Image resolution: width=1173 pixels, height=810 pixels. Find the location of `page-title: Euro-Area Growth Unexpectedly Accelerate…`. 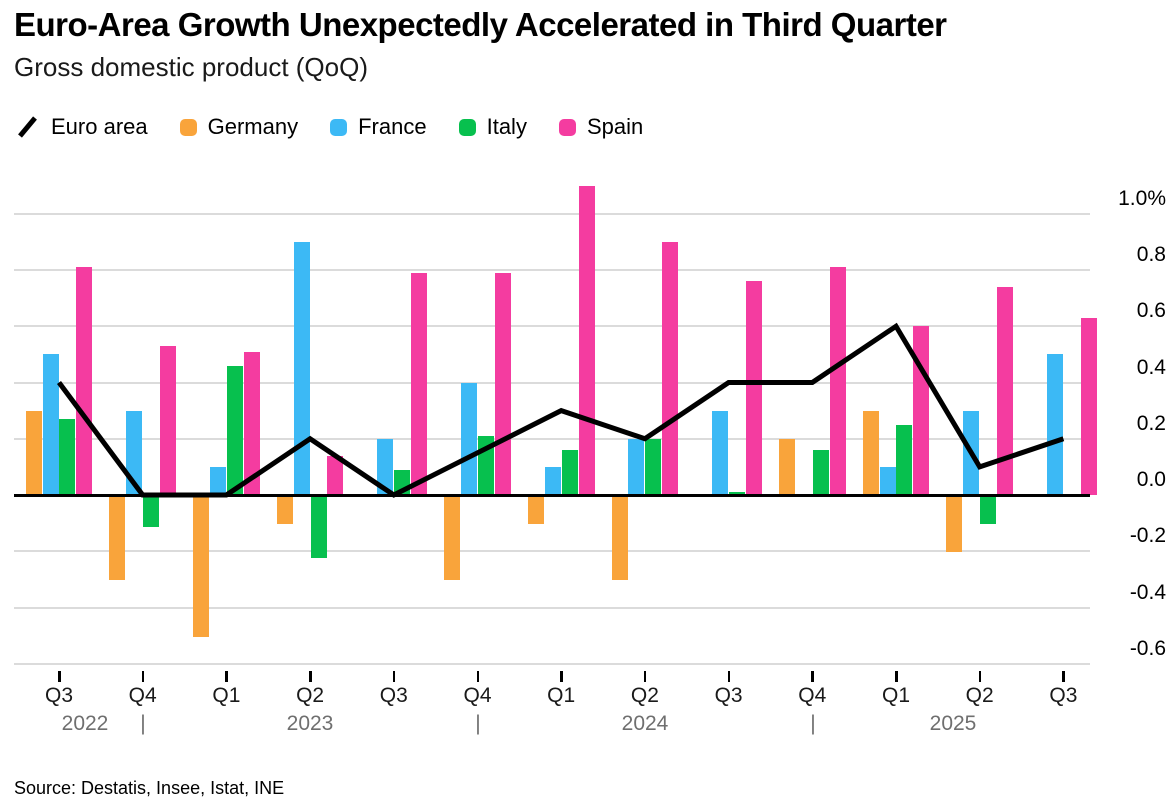

page-title: Euro-Area Growth Unexpectedly Accelerate… is located at coordinates (480, 24).